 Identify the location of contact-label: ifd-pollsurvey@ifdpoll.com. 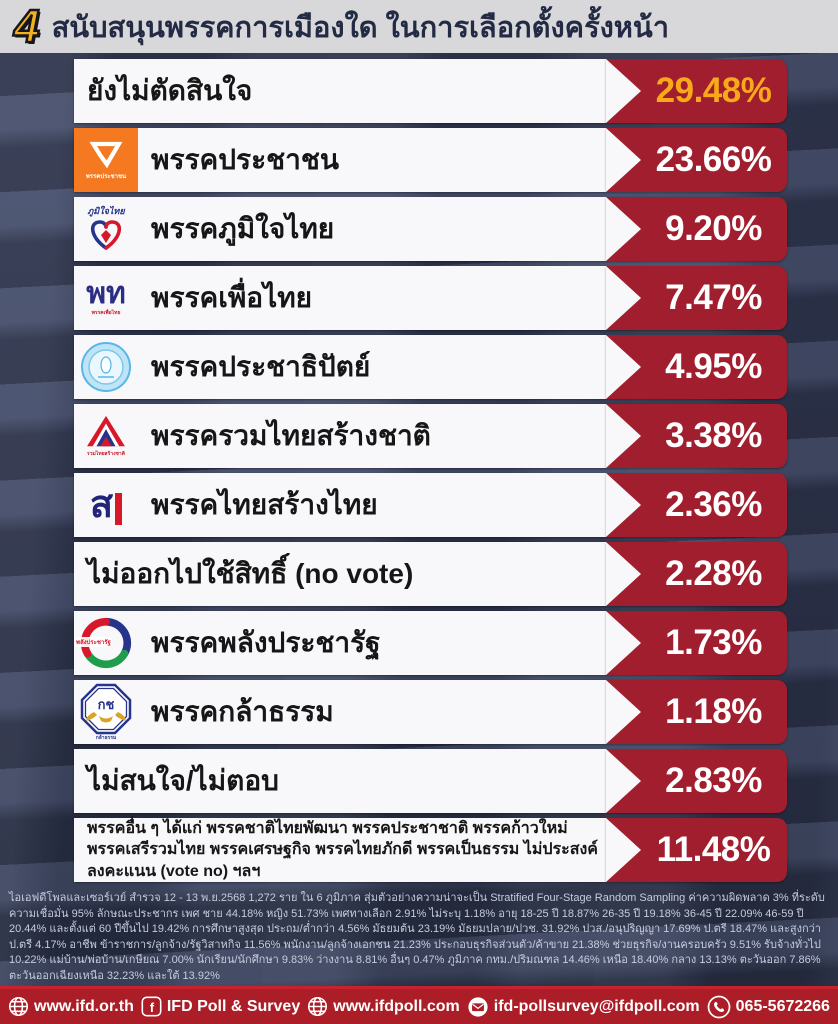
(596, 1006).